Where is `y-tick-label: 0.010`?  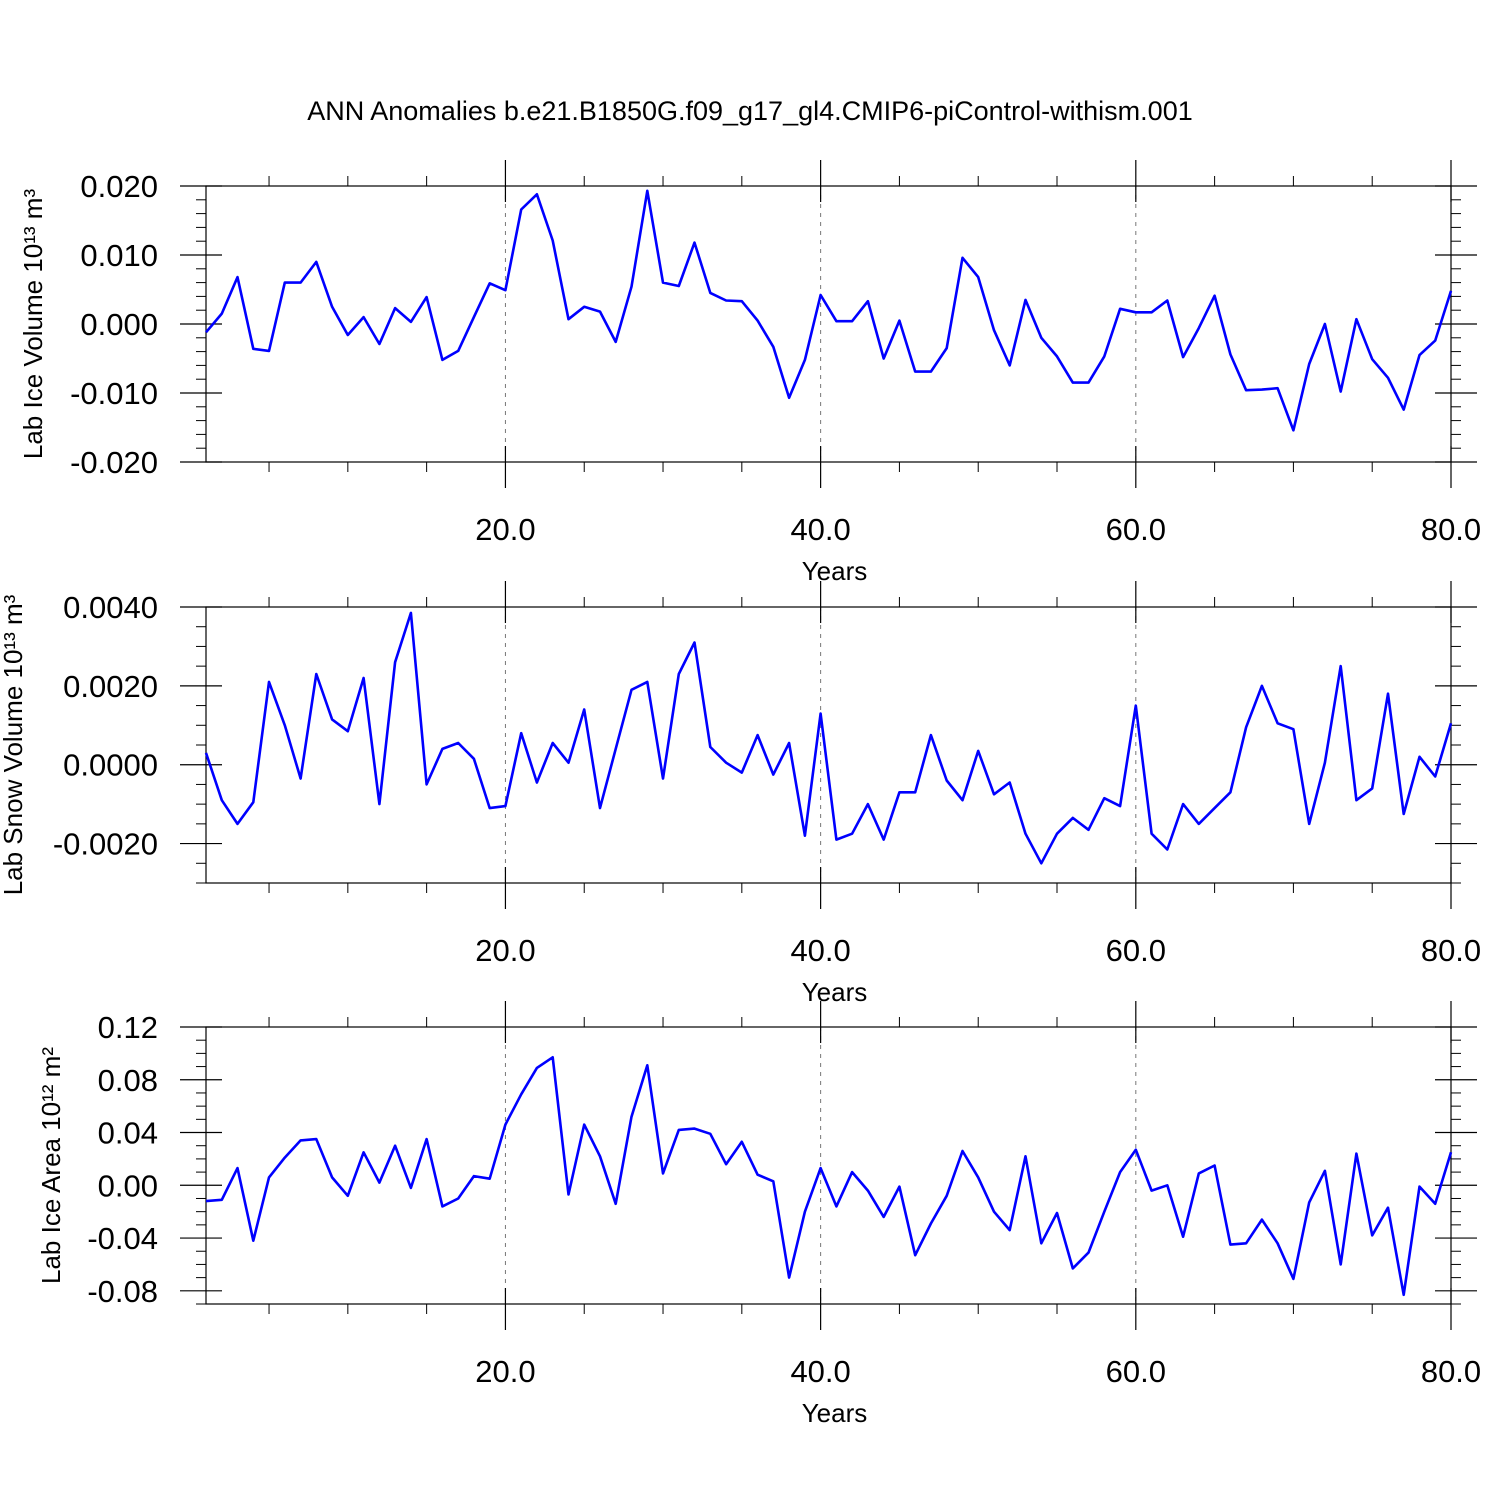
y-tick-label: 0.010 is located at coordinates (119, 255).